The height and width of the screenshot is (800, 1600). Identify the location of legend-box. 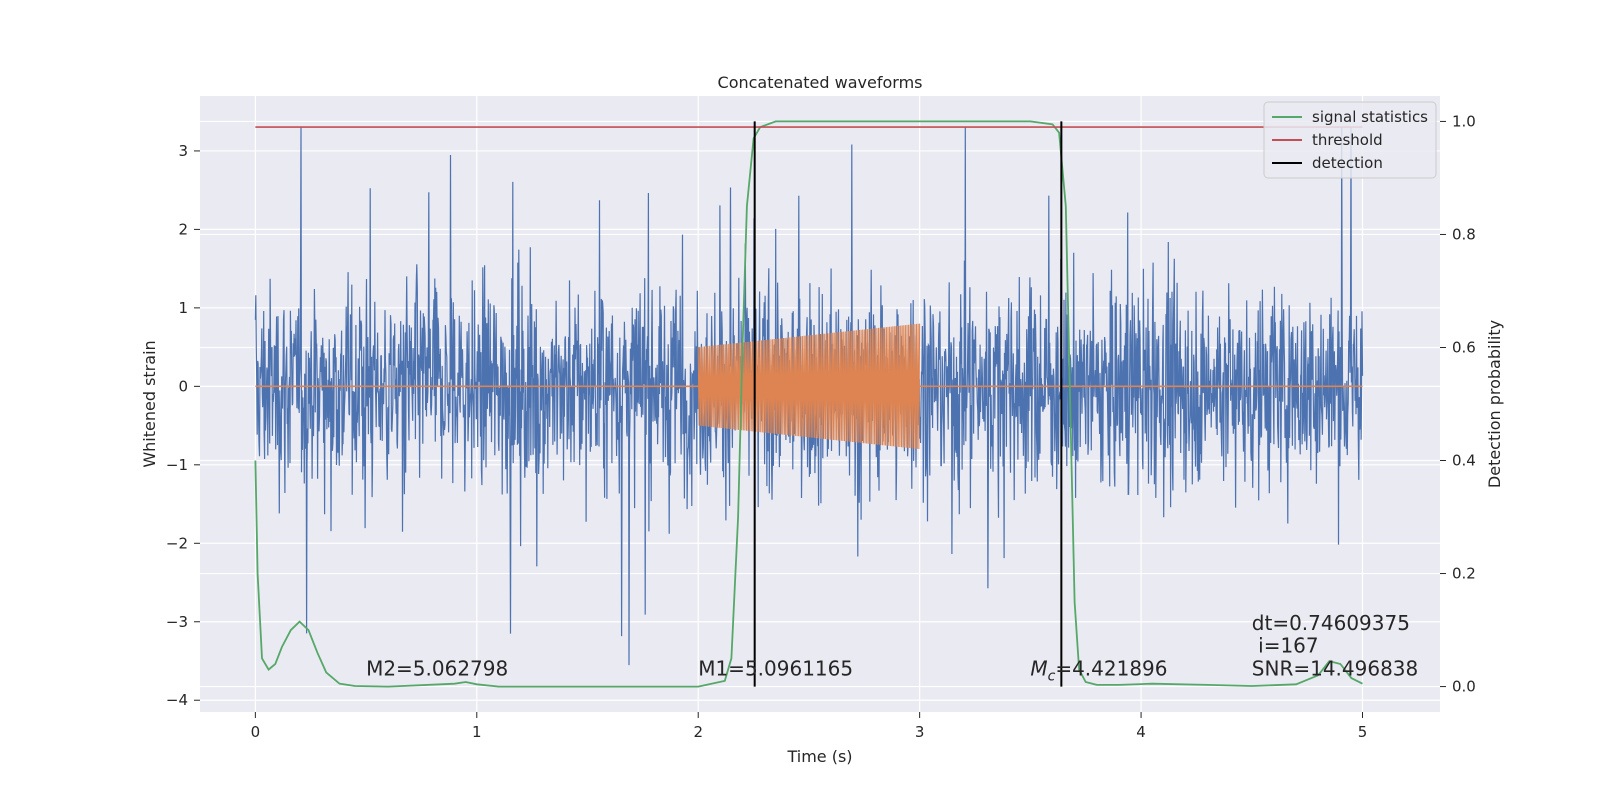
(1350, 140).